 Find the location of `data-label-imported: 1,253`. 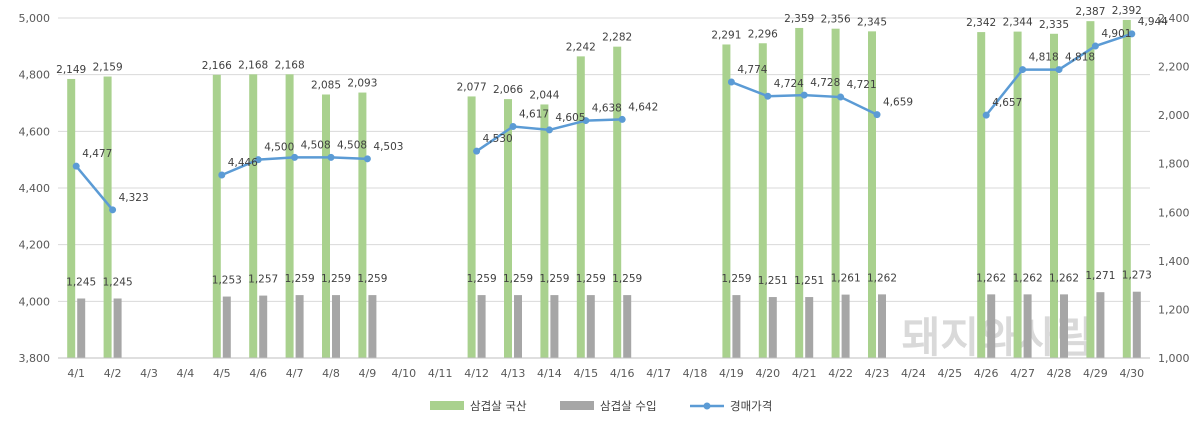

data-label-imported: 1,253 is located at coordinates (227, 281).